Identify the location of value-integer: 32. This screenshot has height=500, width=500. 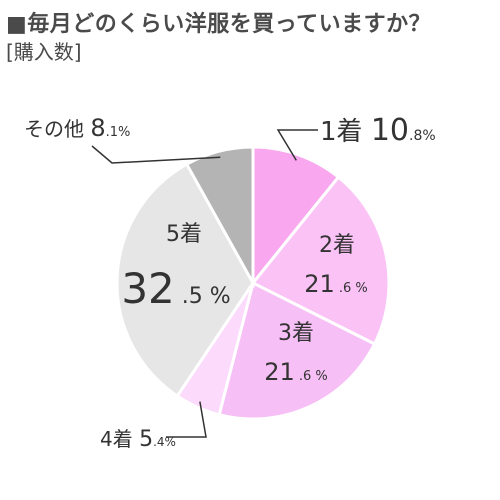
(147, 288).